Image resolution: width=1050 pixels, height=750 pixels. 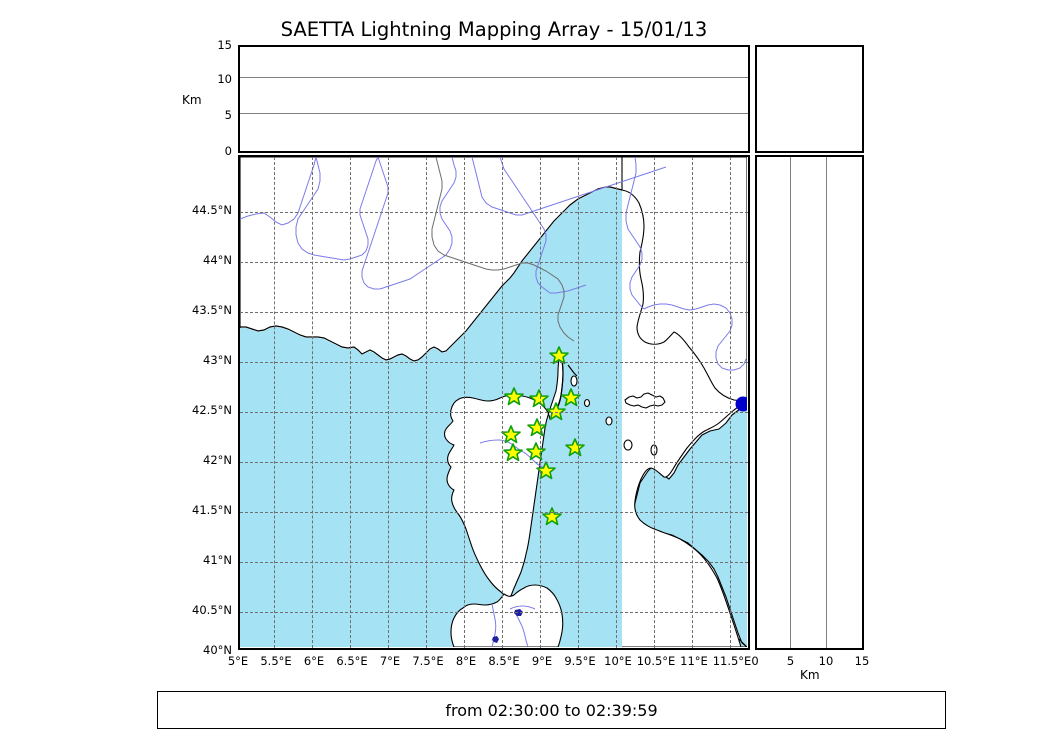 What do you see at coordinates (466, 661) in the screenshot?
I see `xtick-8: 8°E` at bounding box center [466, 661].